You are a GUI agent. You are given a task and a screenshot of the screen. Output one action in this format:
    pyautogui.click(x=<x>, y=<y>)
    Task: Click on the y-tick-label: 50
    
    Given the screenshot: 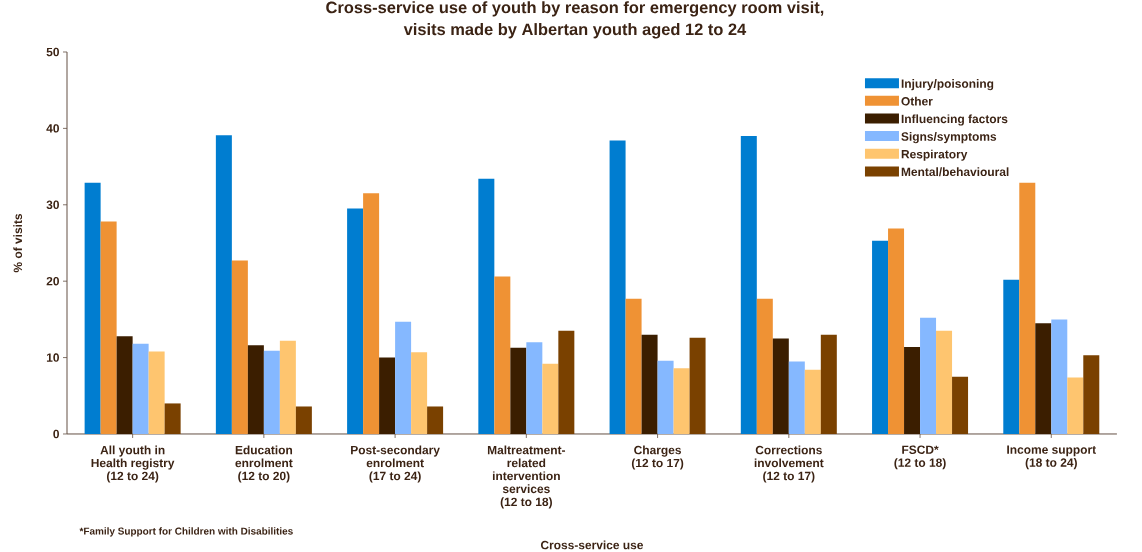 What is the action you would take?
    pyautogui.click(x=52, y=52)
    